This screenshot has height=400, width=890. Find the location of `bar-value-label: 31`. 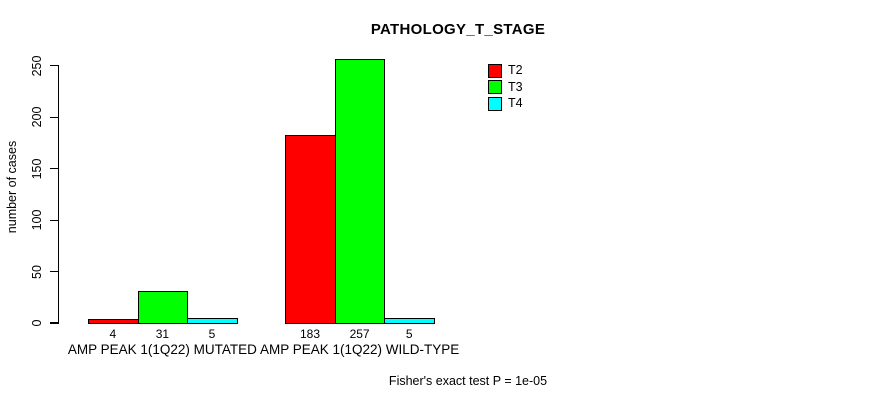

bar-value-label: 31 is located at coordinates (162, 333).